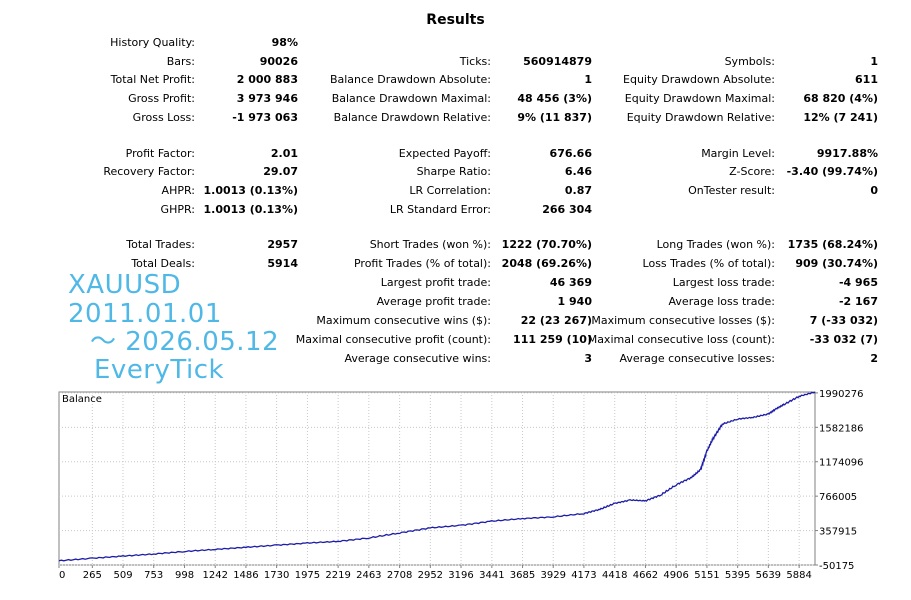  What do you see at coordinates (752, 171) in the screenshot?
I see `col3-label: Z-Score:` at bounding box center [752, 171].